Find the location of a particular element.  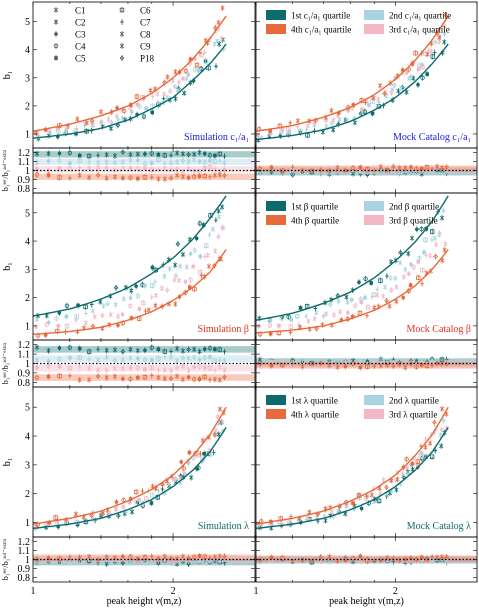

data-point-r1-c1-28-q3 is located at coordinates (444, 249).